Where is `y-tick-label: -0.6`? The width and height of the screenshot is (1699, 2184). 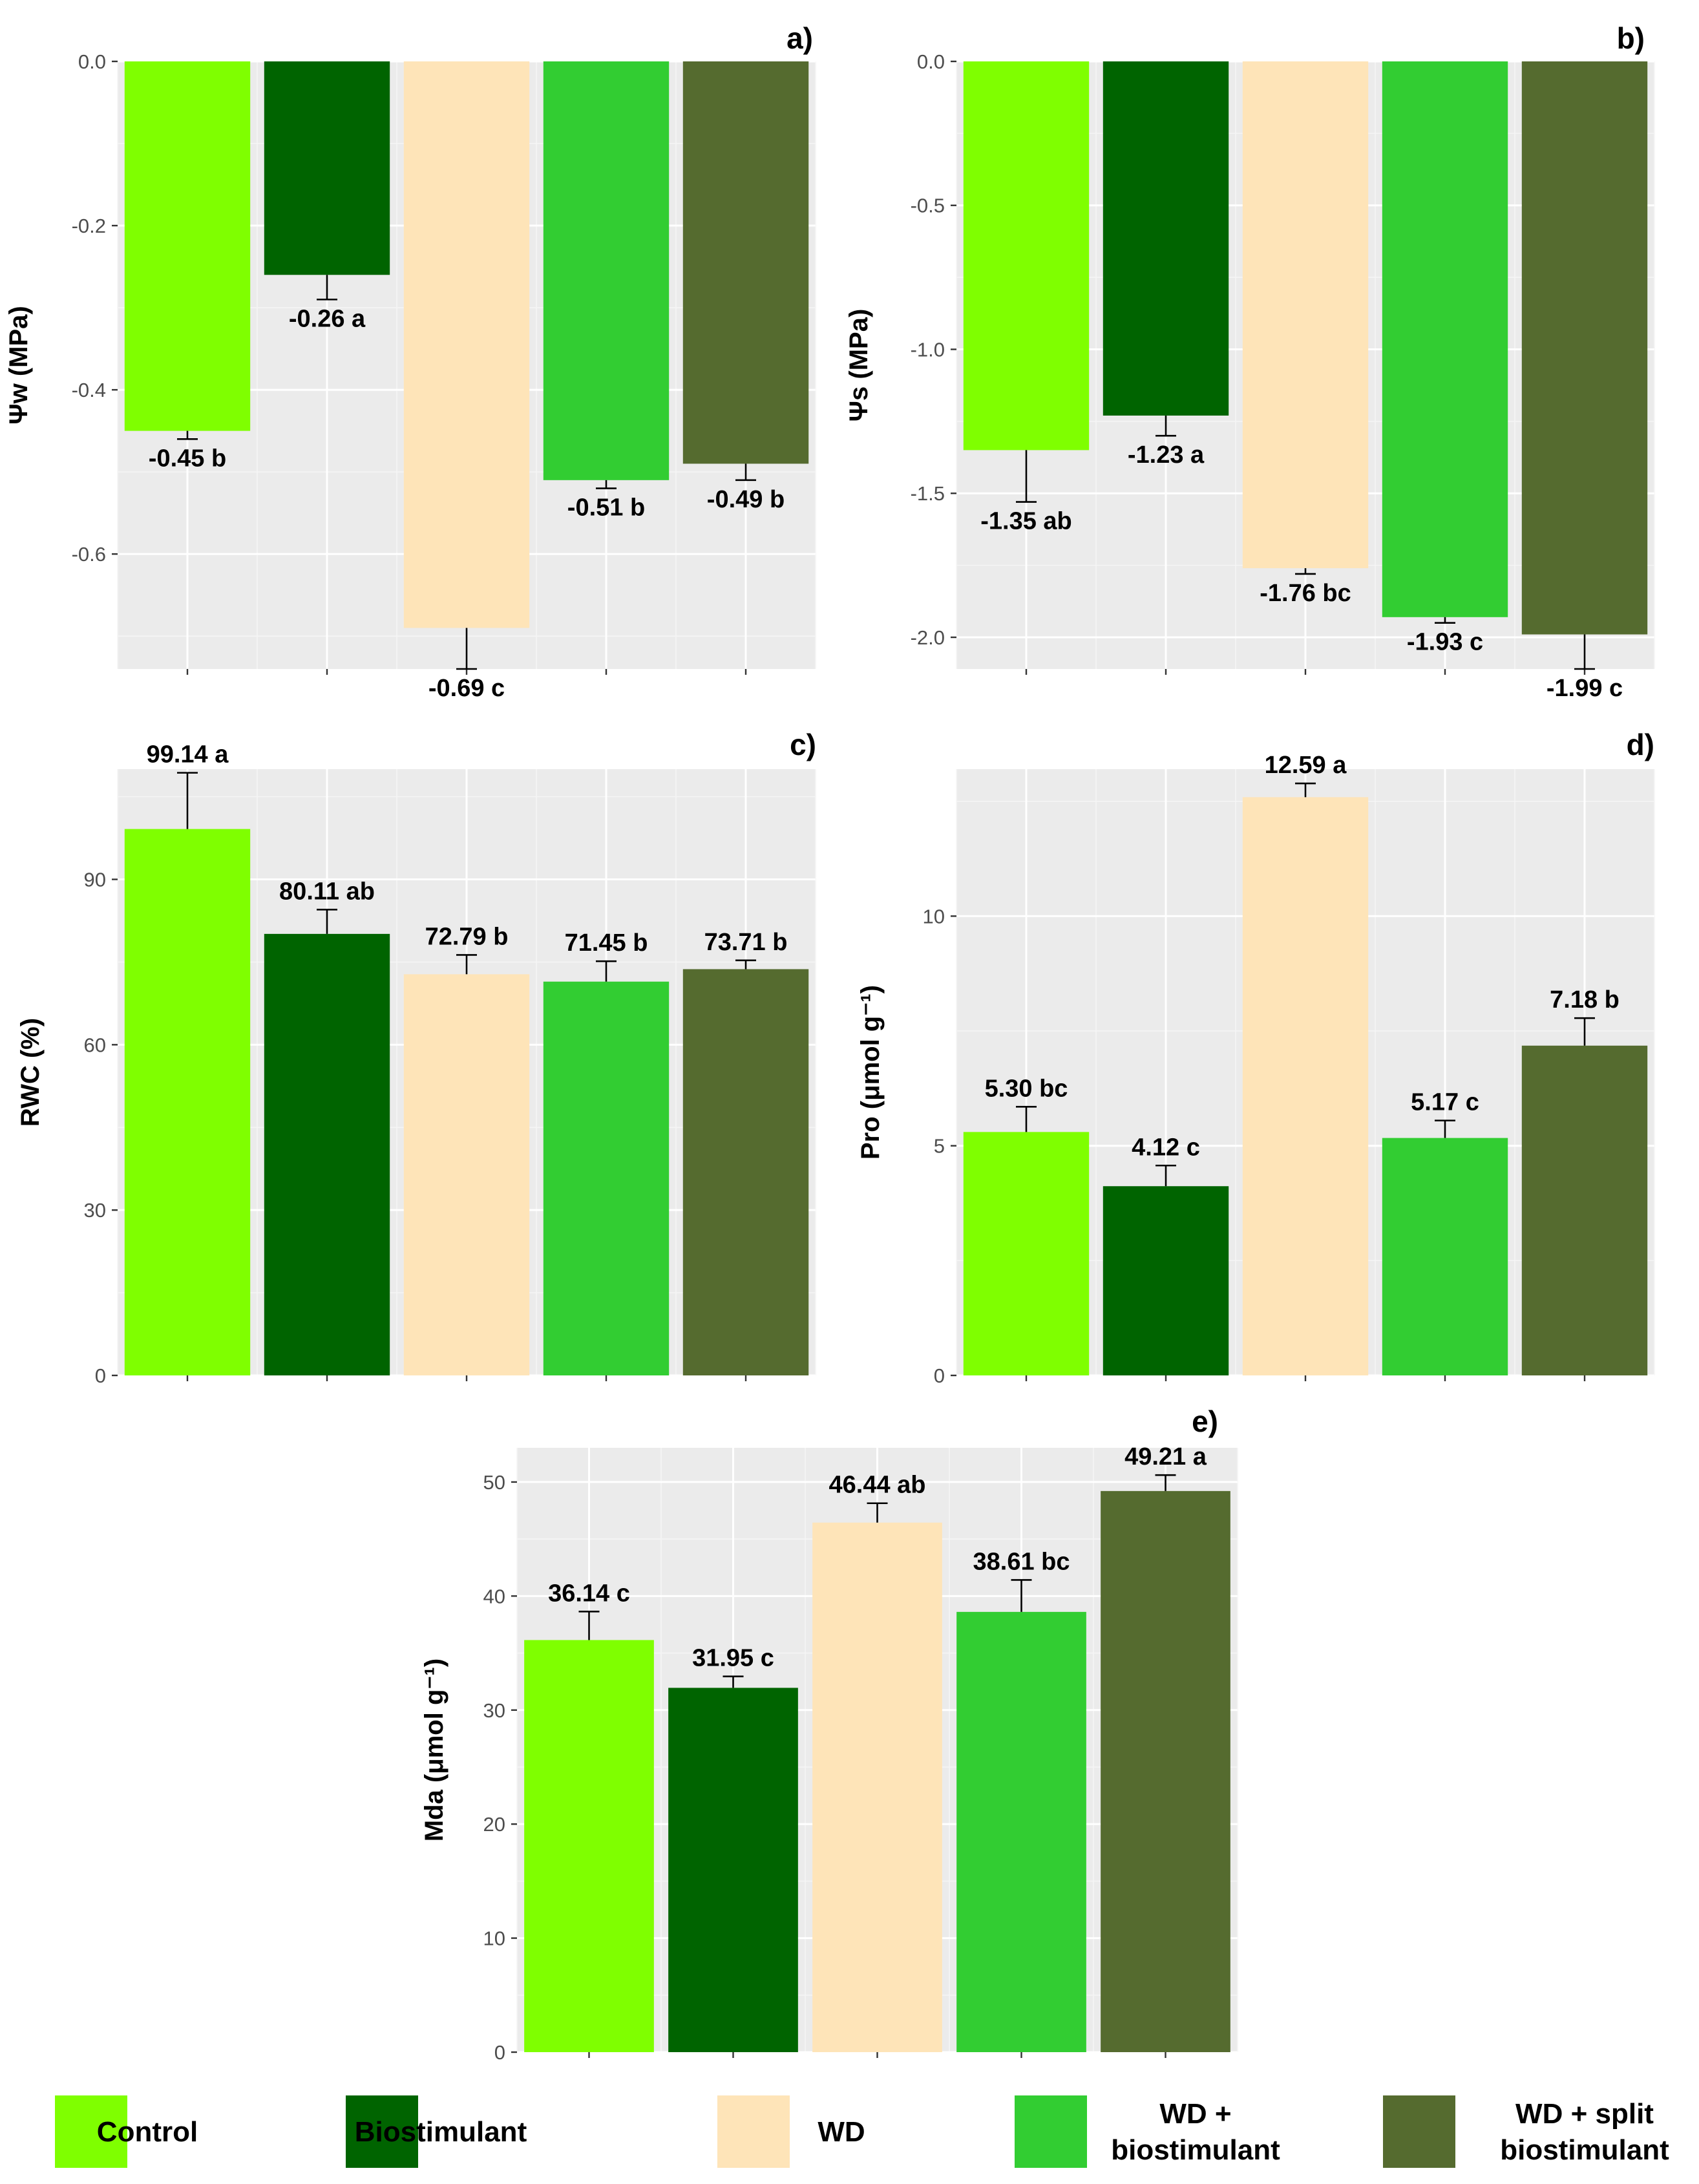
y-tick-label: -0.6 is located at coordinates (89, 554).